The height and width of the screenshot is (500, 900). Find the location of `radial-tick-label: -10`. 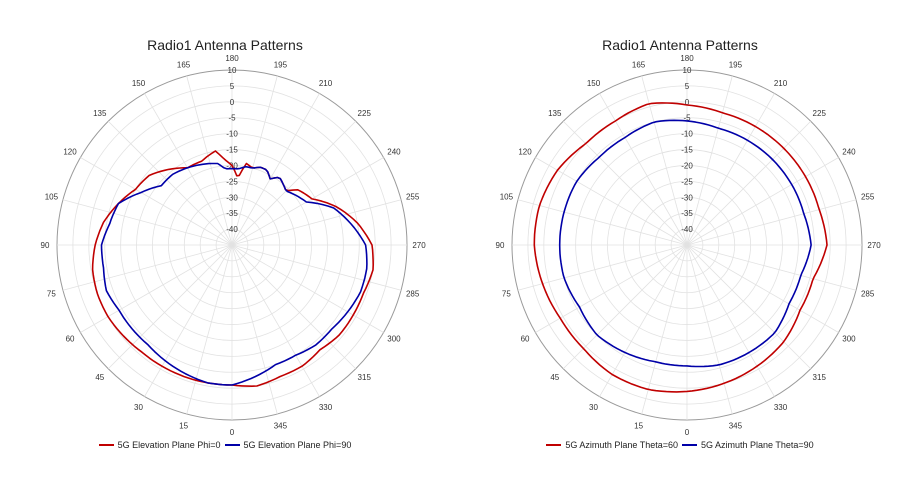

radial-tick-label: -10 is located at coordinates (232, 134).